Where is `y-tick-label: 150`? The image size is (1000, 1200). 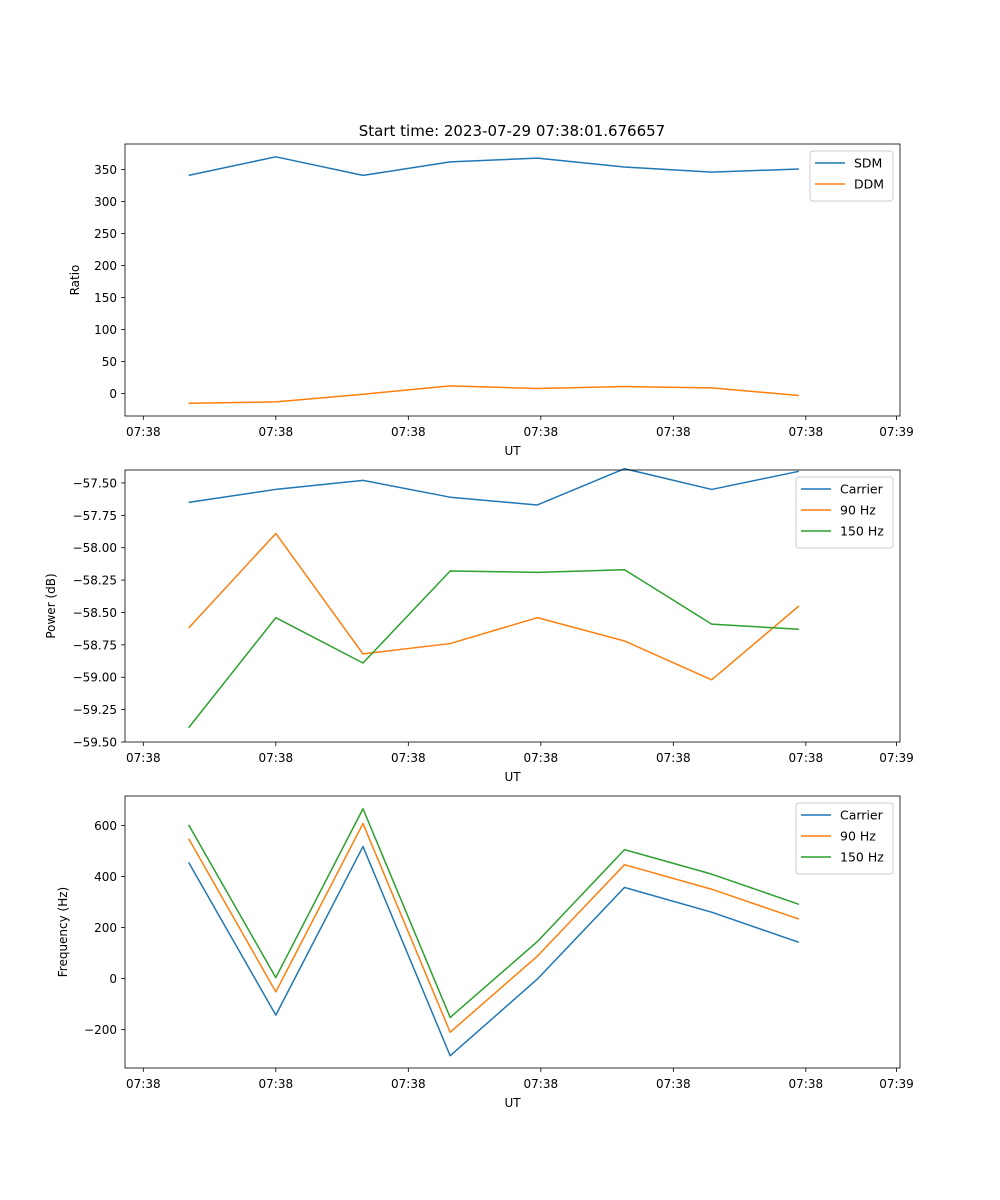
y-tick-label: 150 is located at coordinates (105, 298).